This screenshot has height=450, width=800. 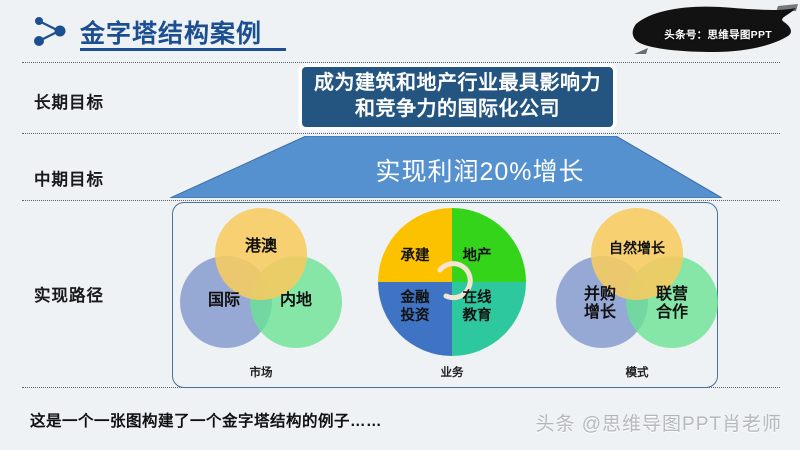 What do you see at coordinates (69, 103) in the screenshot?
I see `row-label-long-term: 长期目标` at bounding box center [69, 103].